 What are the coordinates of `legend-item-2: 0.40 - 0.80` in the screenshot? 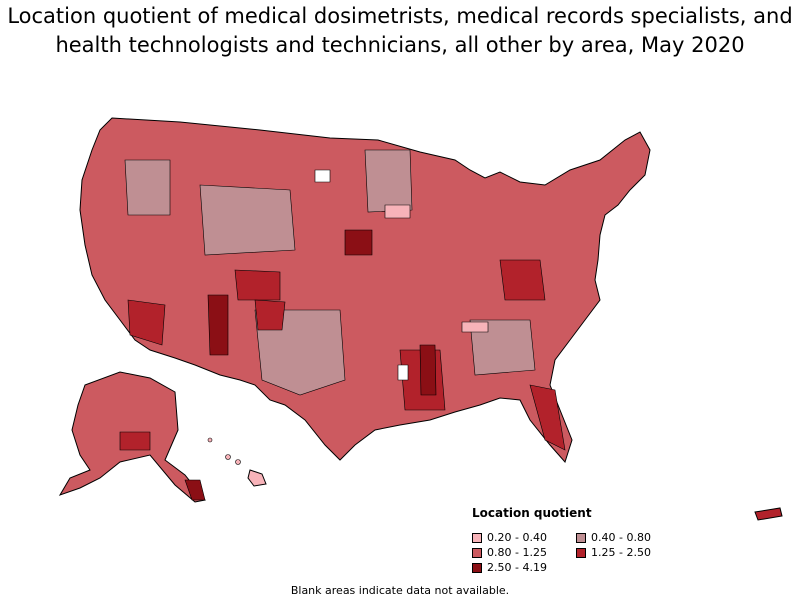 It's located at (613, 537).